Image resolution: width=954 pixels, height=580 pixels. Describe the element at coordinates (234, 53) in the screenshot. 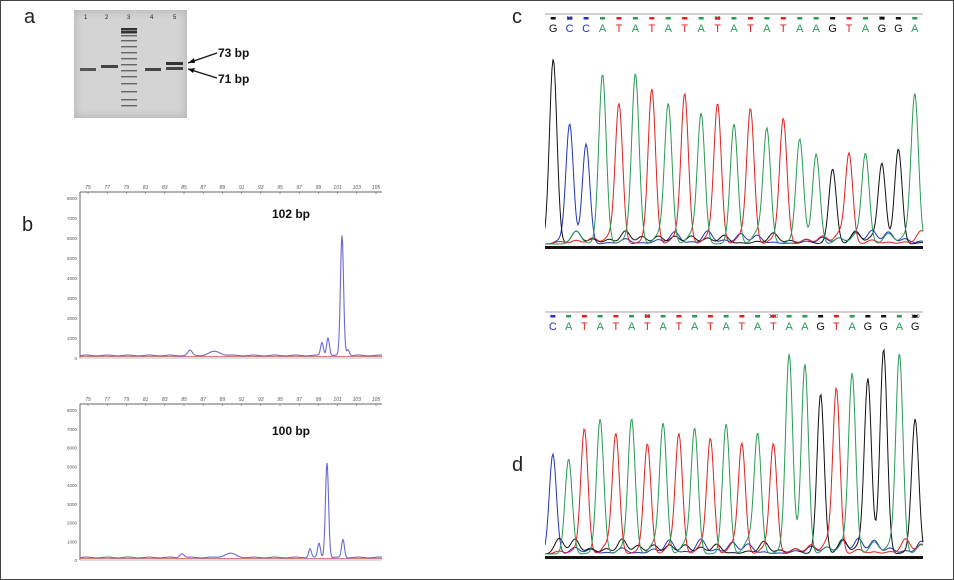

I see `band-label-73bp: 73 bp` at that location.